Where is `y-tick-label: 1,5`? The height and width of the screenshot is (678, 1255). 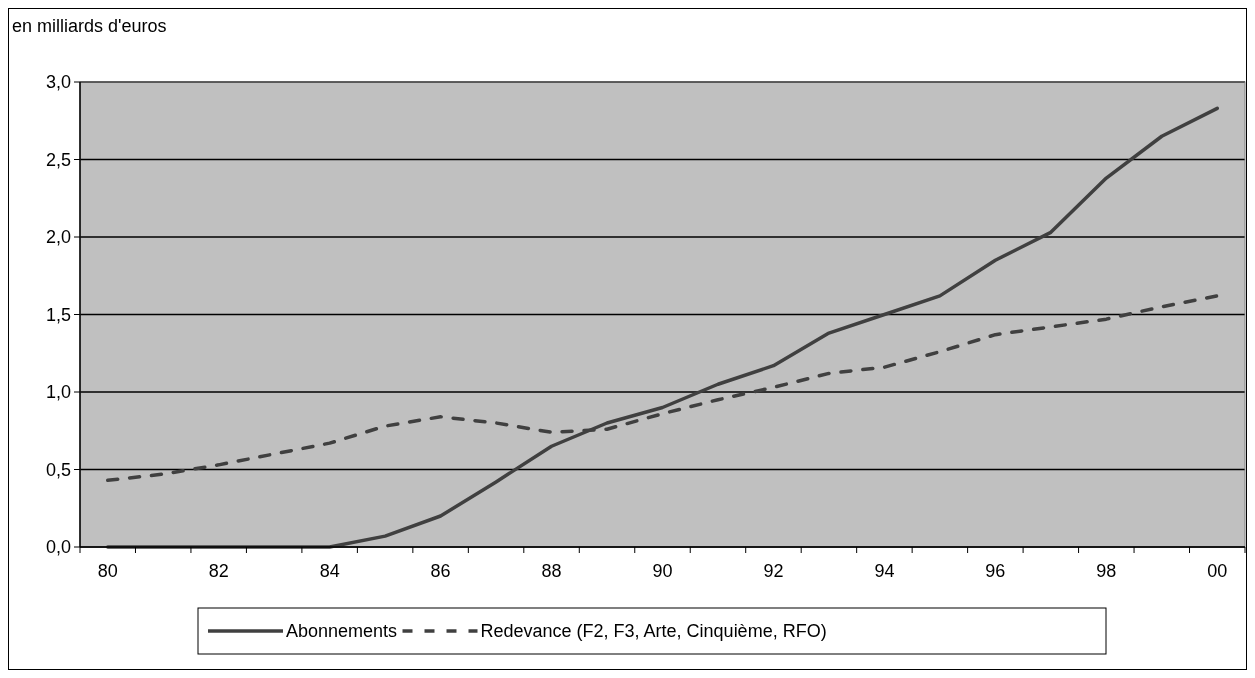 y-tick-label: 1,5 is located at coordinates (58, 314).